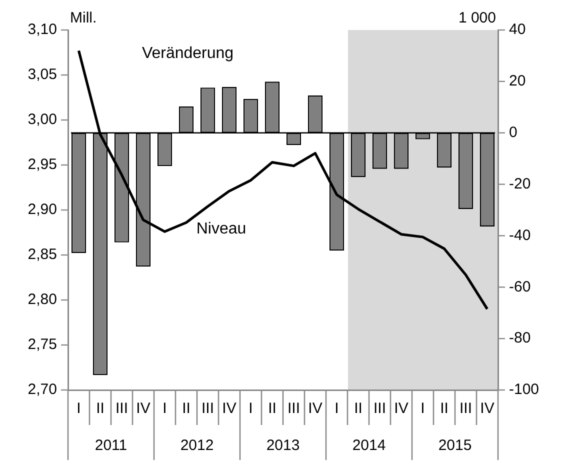 The width and height of the screenshot is (562, 462). I want to click on text: 2014, so click(369, 445).